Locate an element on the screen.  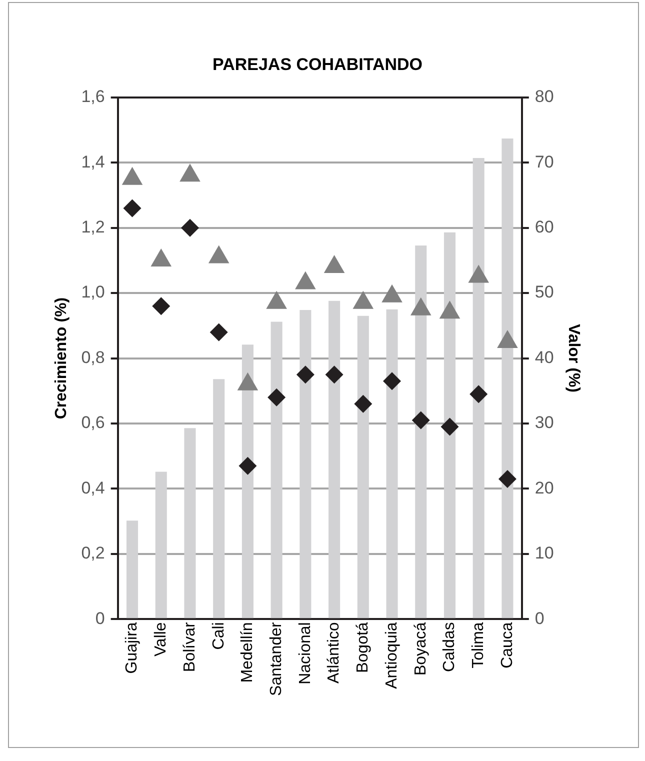
x-tick-label: Tolima is located at coordinates (479, 645).